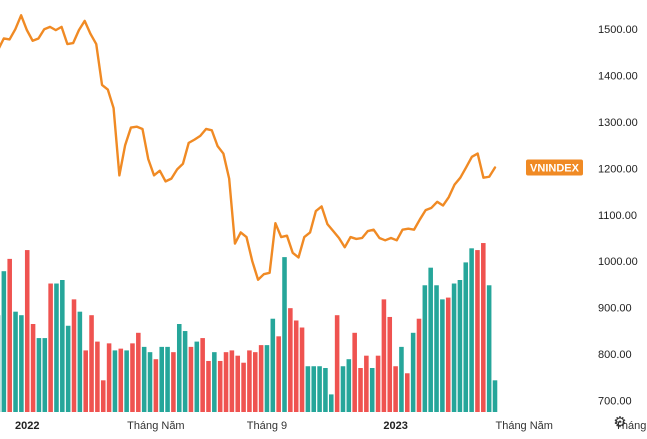 The image size is (647, 439). I want to click on y-tick-label: 700.00, so click(615, 401).